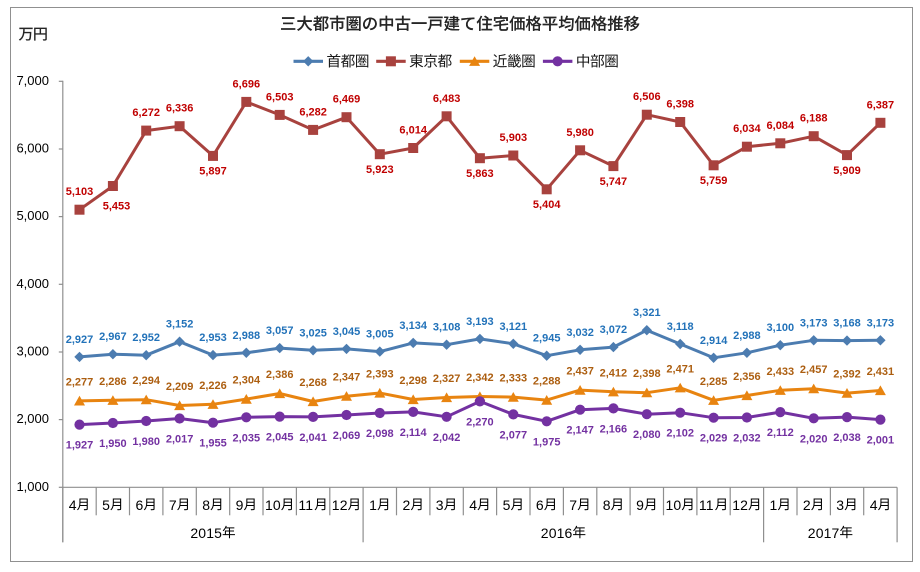  What do you see at coordinates (206, 533) in the screenshot?
I see `svg-text: 2015` at bounding box center [206, 533].